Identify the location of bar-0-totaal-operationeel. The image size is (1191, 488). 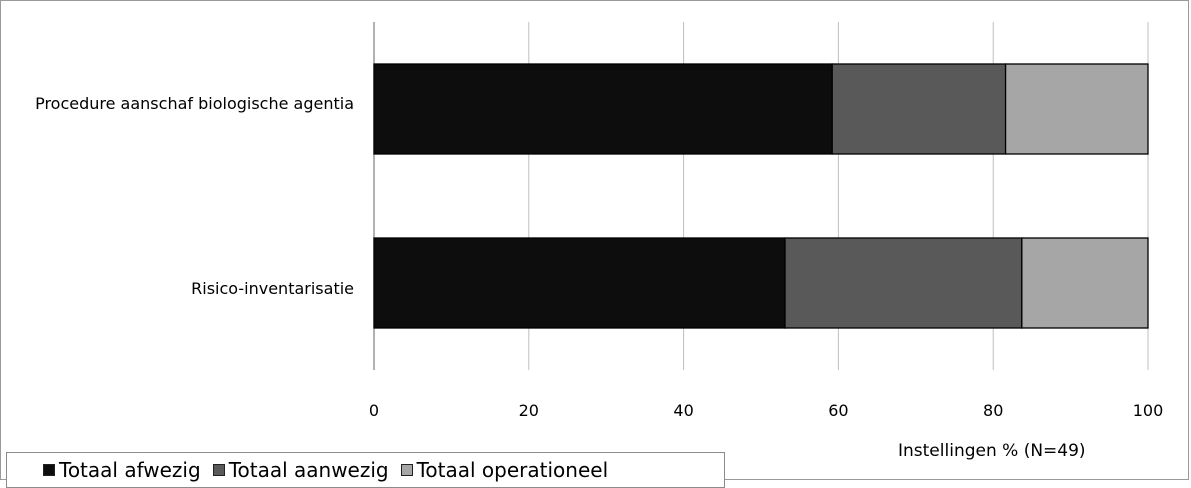
(1076, 109).